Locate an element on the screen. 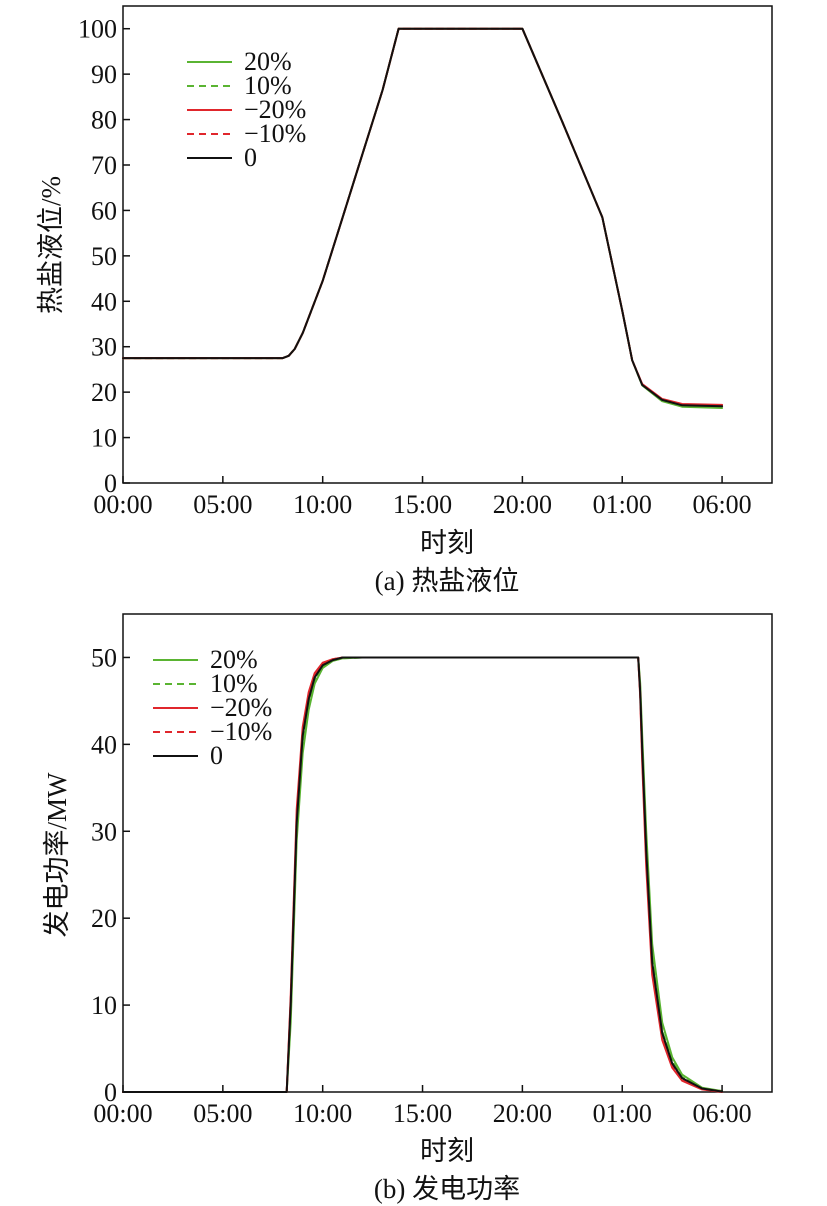 The height and width of the screenshot is (1206, 827). chart-b-legend: 20%10%−20%−10%0 is located at coordinates (212, 707).